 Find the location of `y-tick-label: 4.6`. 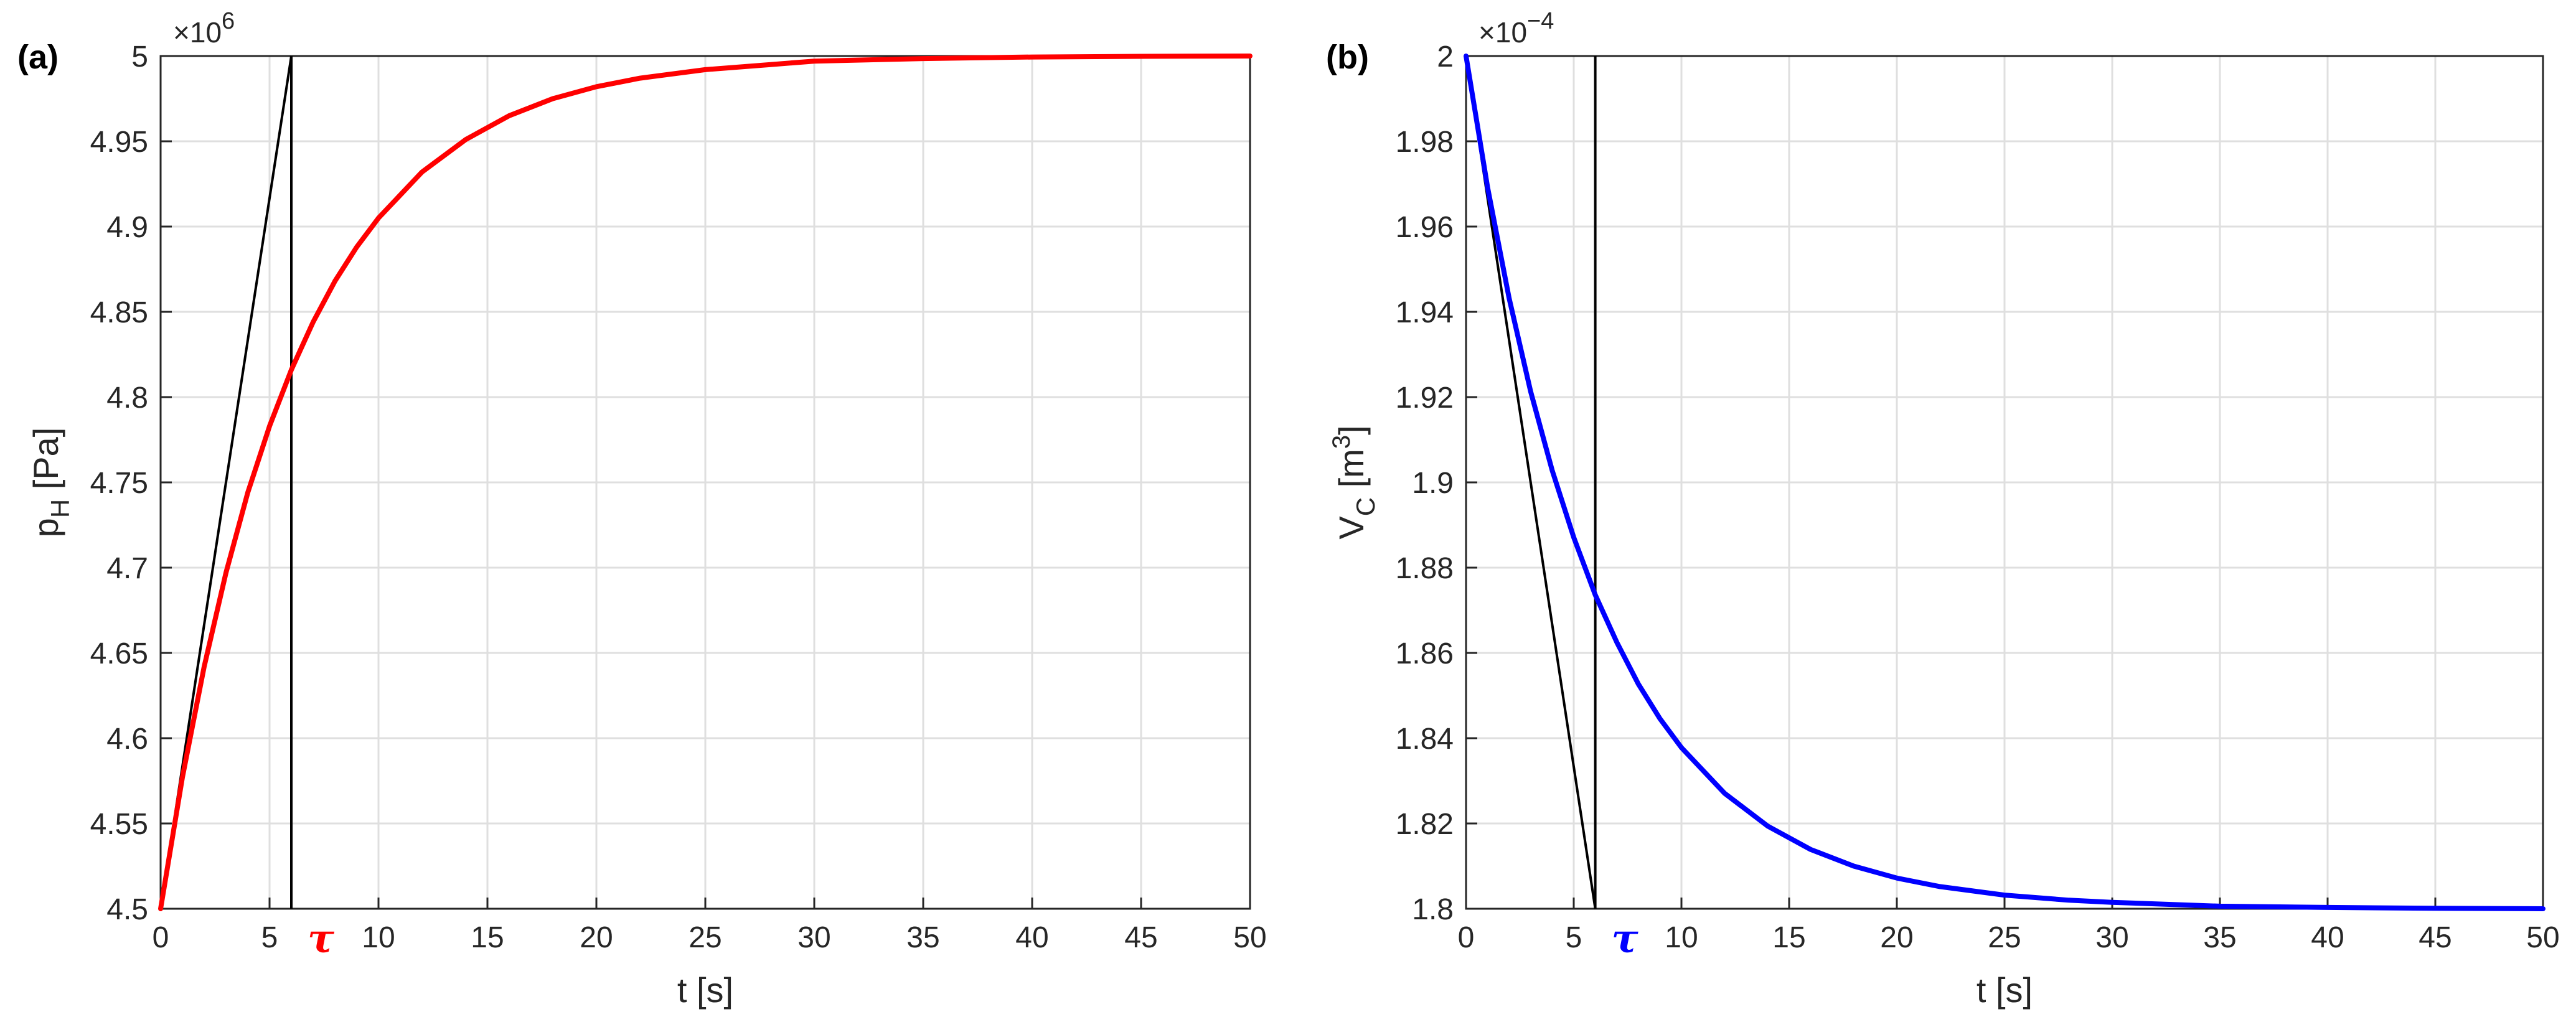

y-tick-label: 4.6 is located at coordinates (127, 739).